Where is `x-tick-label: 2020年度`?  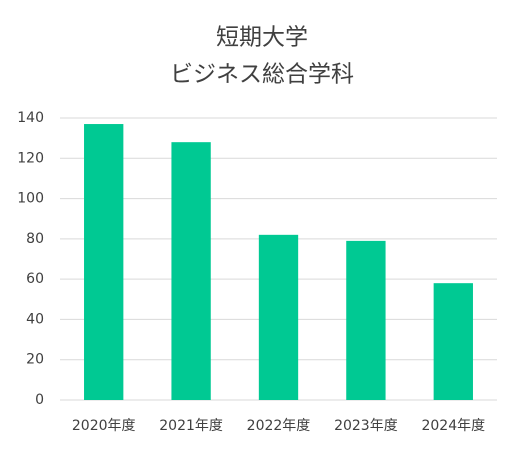 x-tick-label: 2020年度 is located at coordinates (104, 426).